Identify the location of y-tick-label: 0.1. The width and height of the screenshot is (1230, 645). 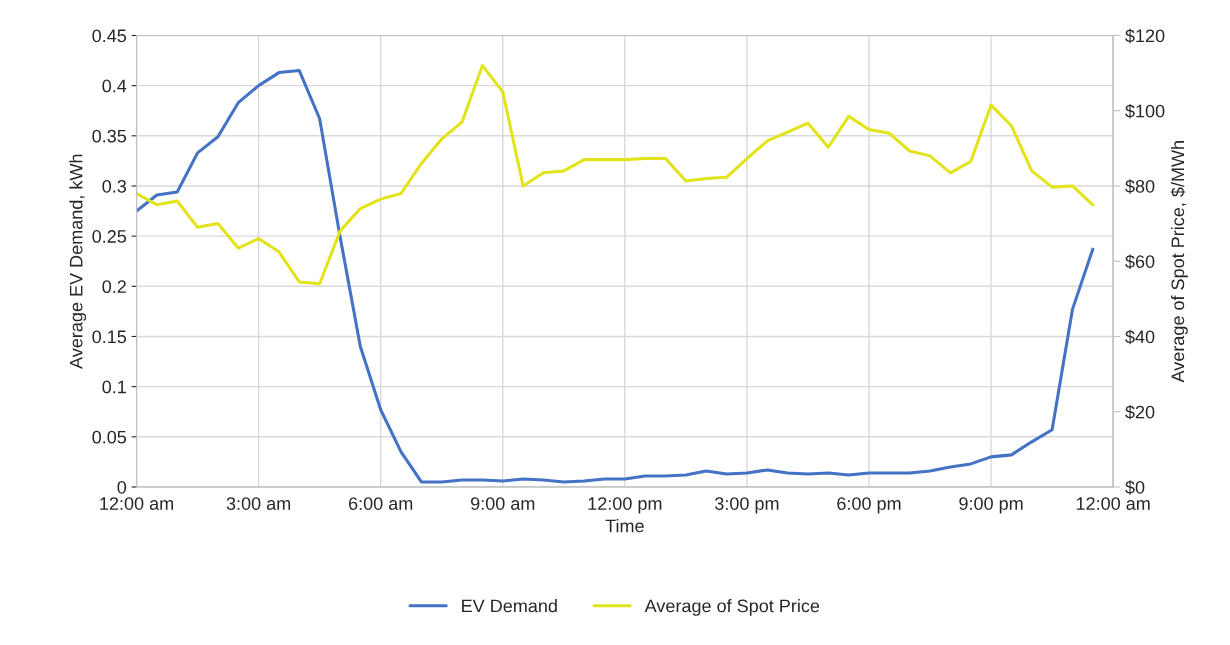
(114, 387).